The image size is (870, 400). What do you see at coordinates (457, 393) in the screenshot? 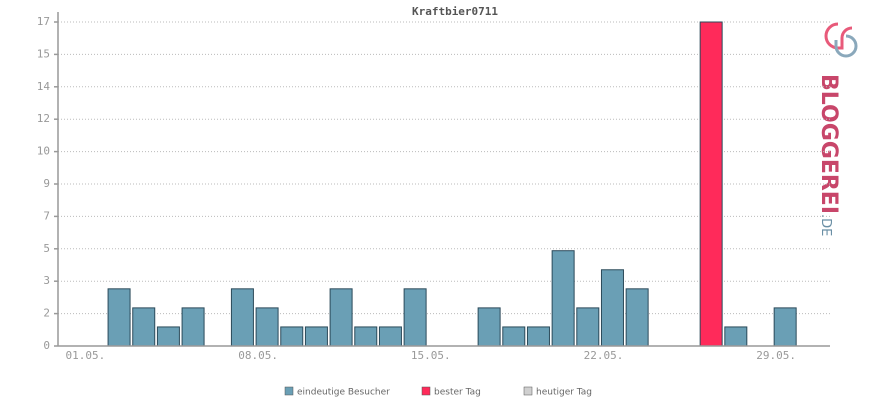
I see `legend-label: bester Tag` at bounding box center [457, 393].